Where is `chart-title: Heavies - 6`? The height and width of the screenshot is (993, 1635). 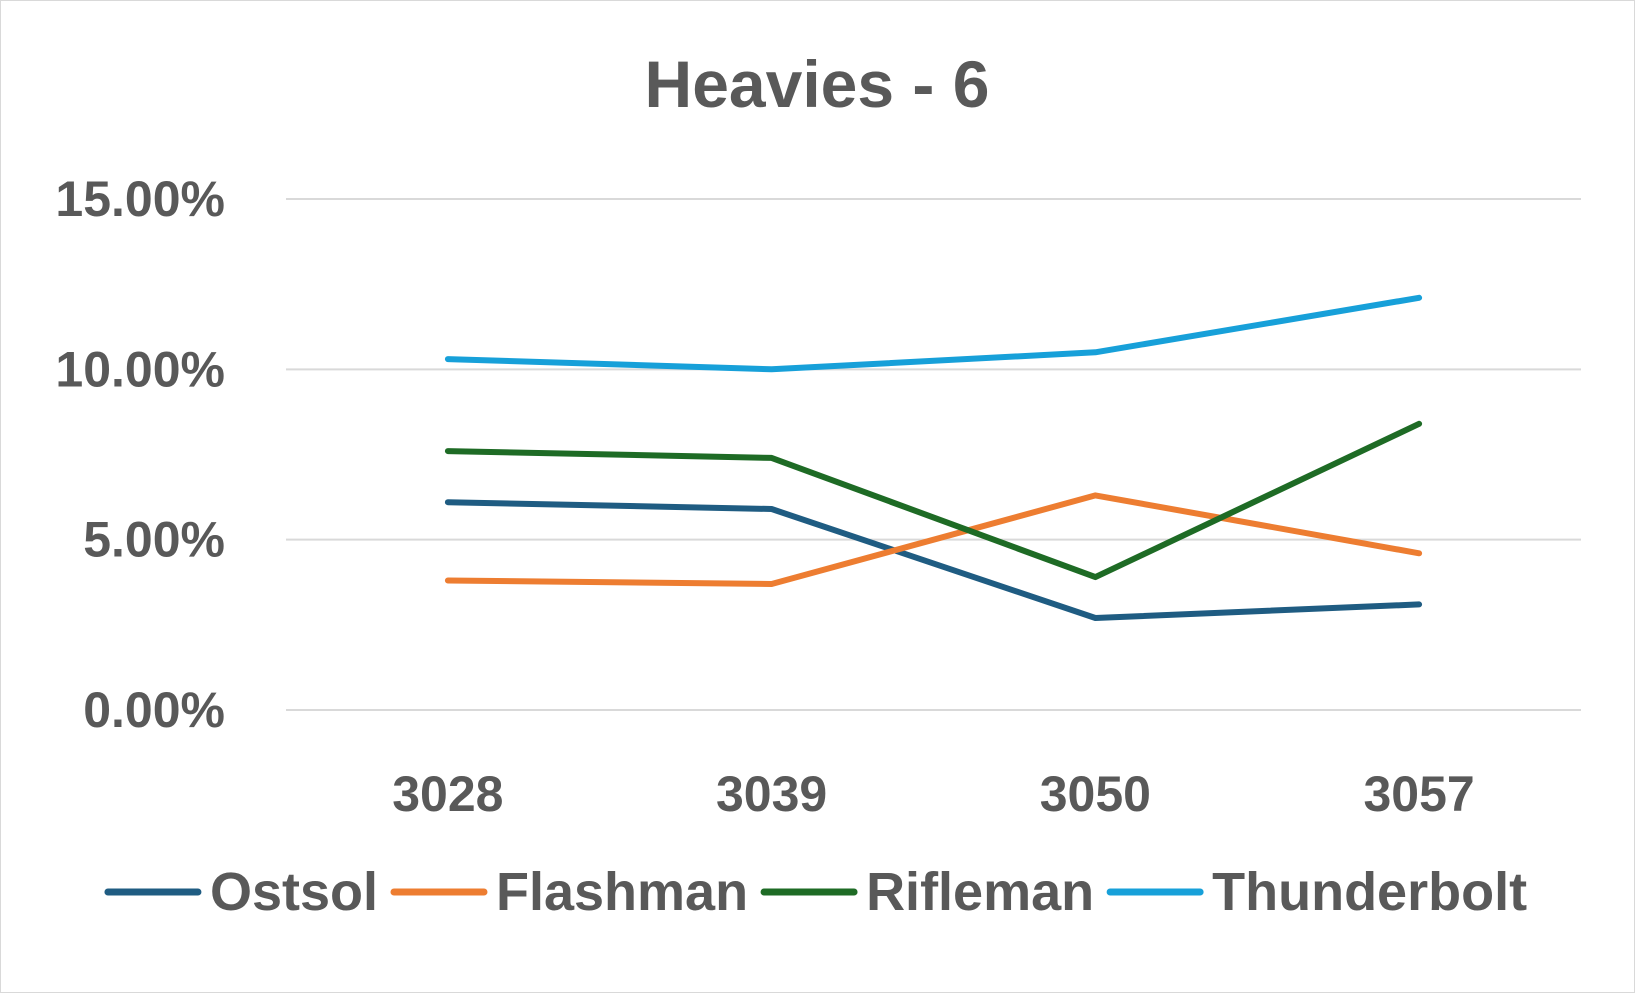 chart-title: Heavies - 6 is located at coordinates (817, 84).